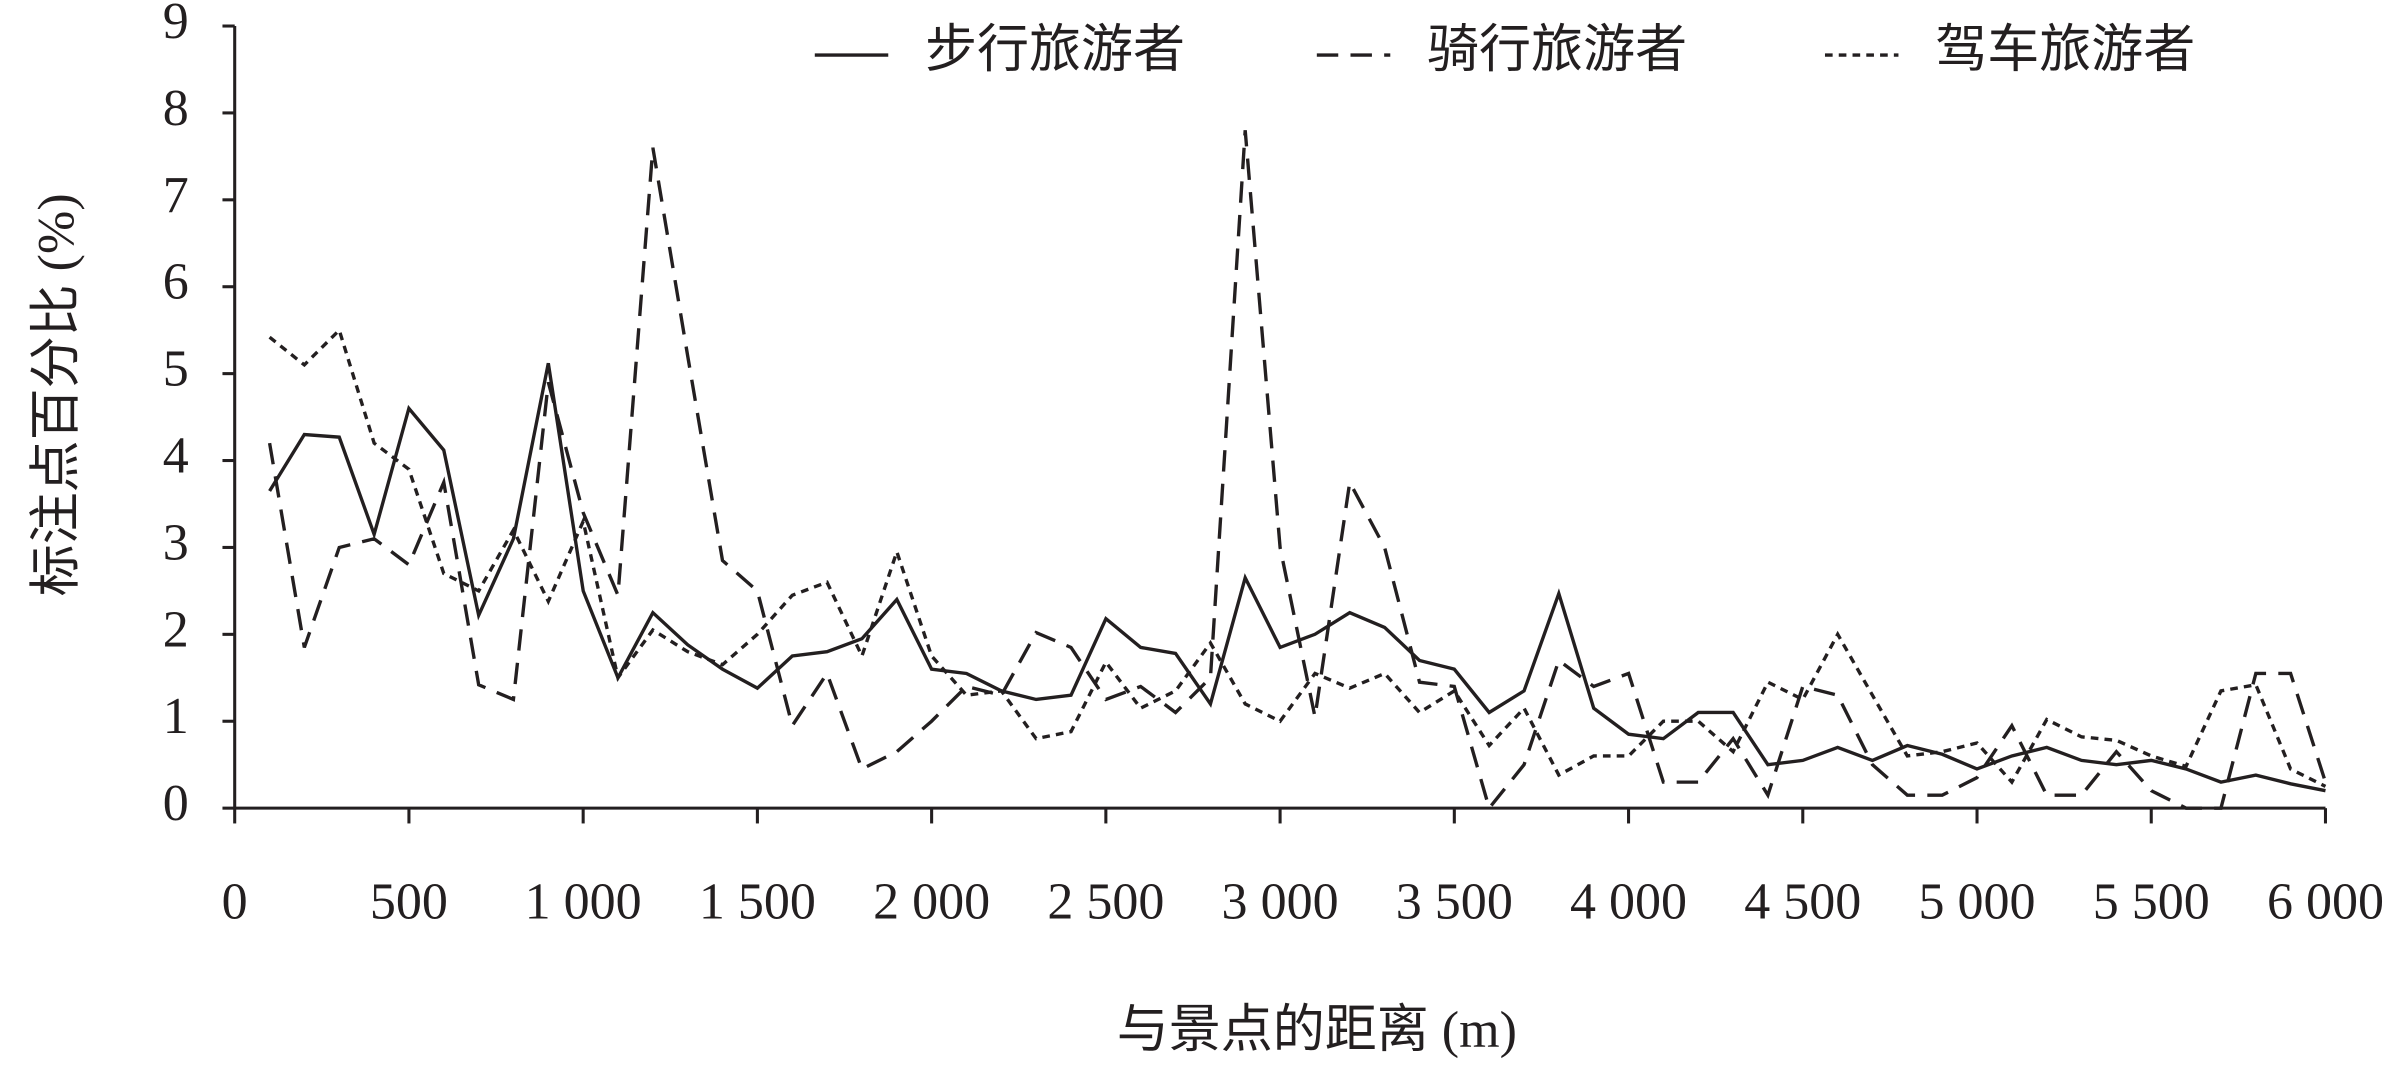  I want to click on x-tick-label: 2 500, so click(1105, 901).